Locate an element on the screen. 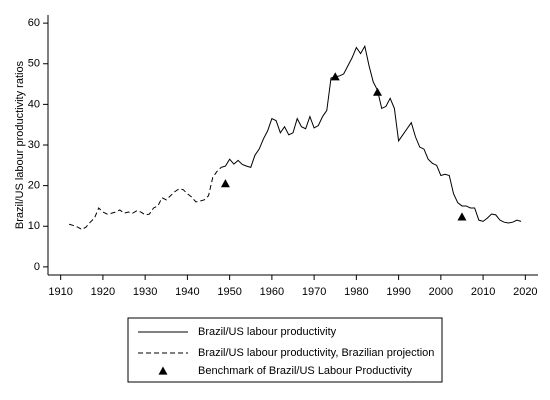 This screenshot has width=550, height=400. y-tick-label: 30 is located at coordinates (34, 145).